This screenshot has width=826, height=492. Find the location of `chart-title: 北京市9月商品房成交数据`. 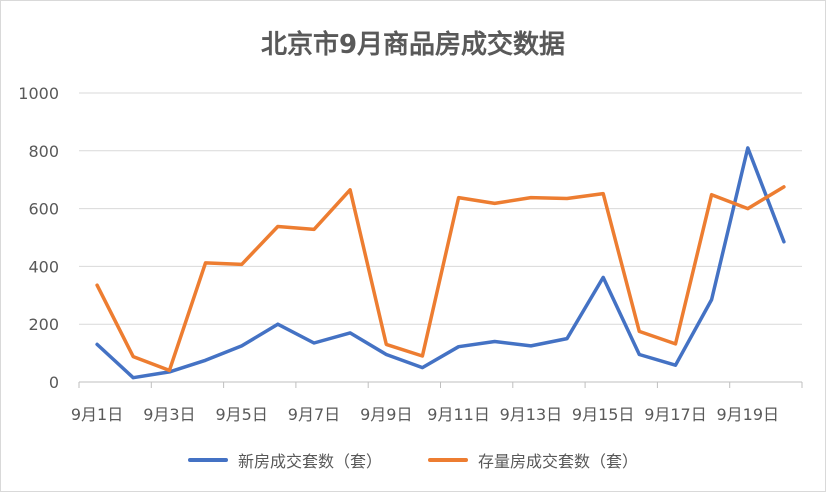

chart-title: 北京市9月商品房成交数据 is located at coordinates (413, 45).